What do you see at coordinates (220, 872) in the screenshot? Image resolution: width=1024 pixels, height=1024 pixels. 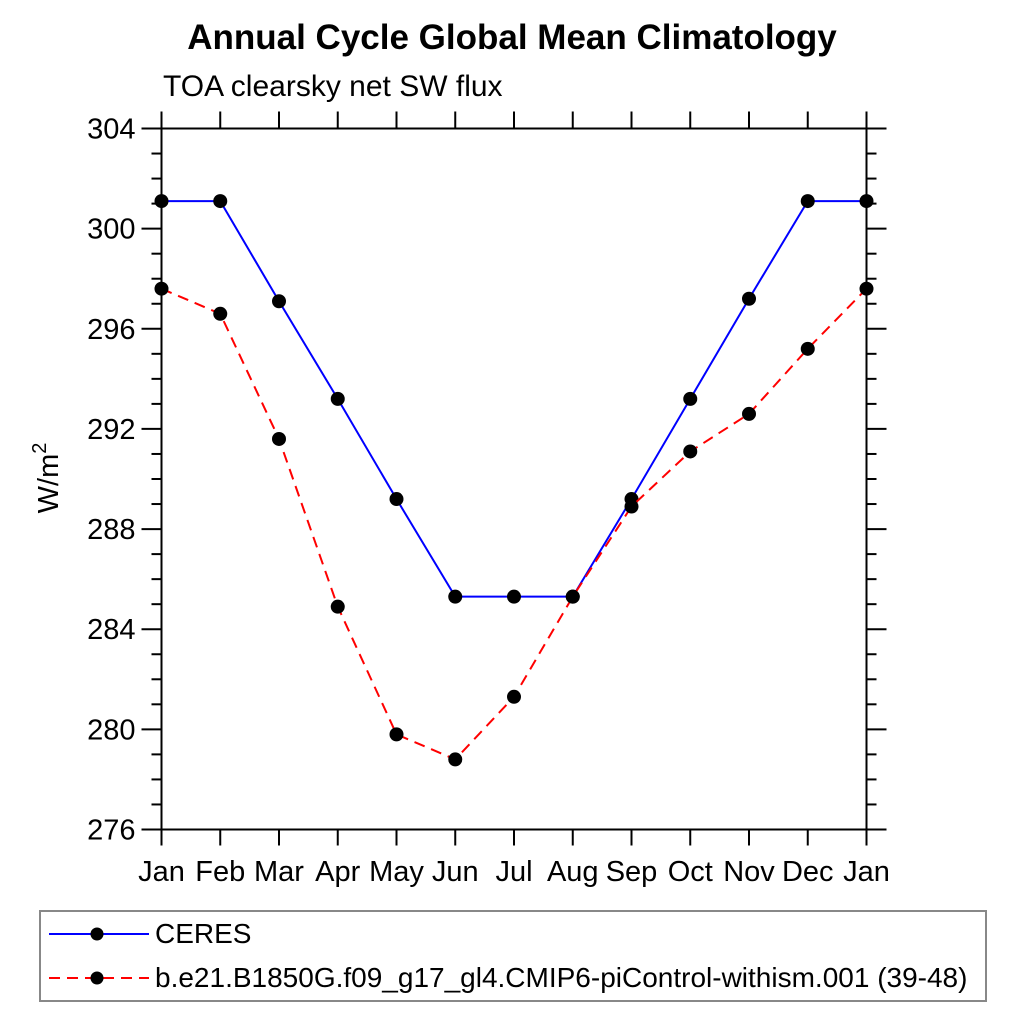 I see `x-tick-label: Feb` at bounding box center [220, 872].